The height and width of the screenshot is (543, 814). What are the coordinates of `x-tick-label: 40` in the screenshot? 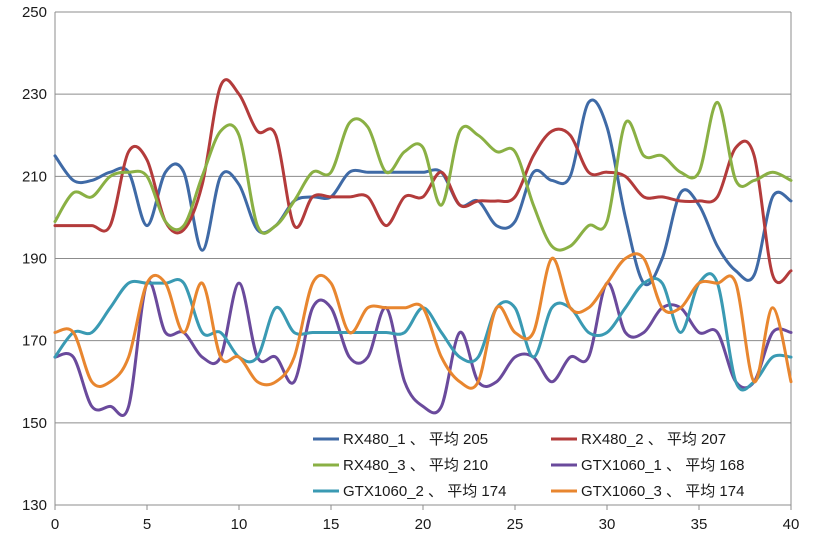 It's located at (791, 524).